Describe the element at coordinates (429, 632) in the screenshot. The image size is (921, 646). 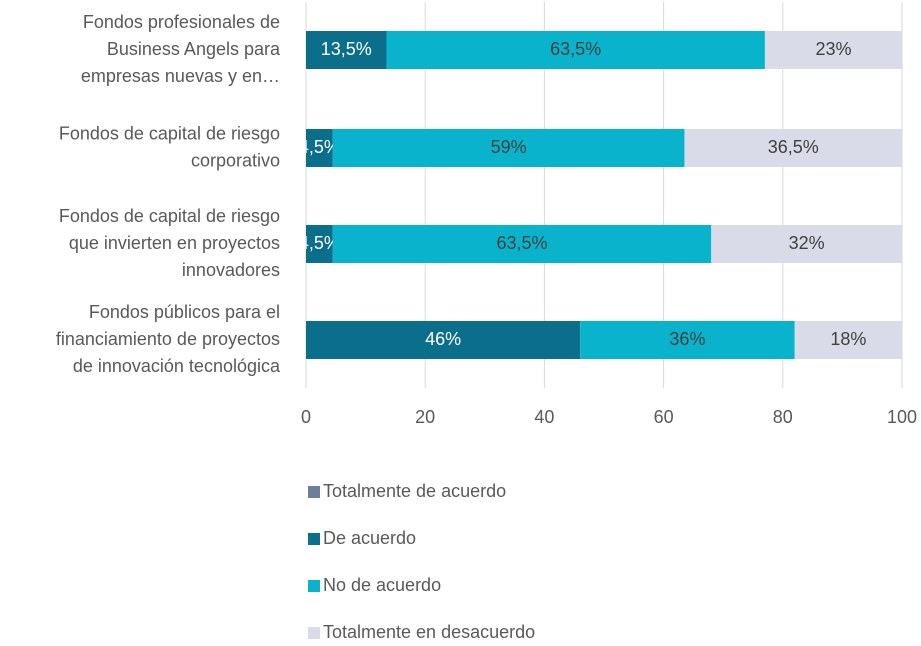
I see `legend-label: Totalmente en desacuerdo` at that location.